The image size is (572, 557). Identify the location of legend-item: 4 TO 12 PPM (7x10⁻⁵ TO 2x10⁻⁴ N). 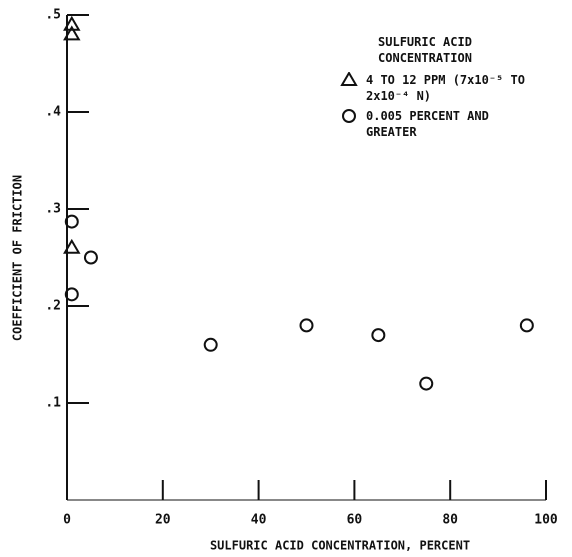
(454, 88).